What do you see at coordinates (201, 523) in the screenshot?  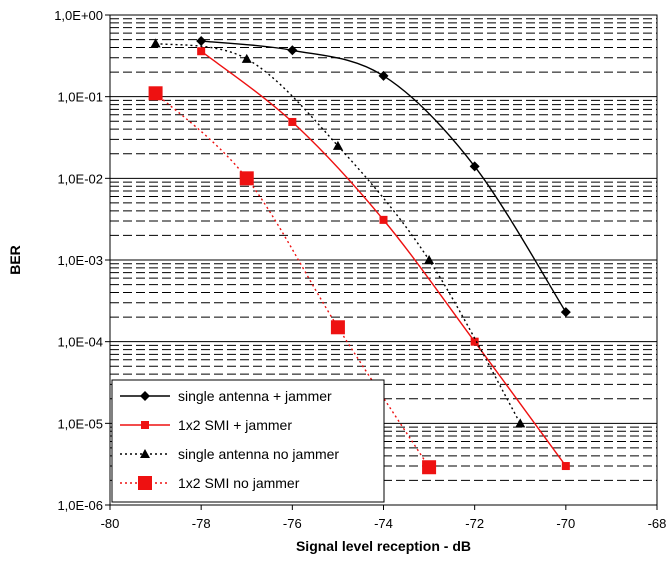 I see `x-tick-label: -78` at bounding box center [201, 523].